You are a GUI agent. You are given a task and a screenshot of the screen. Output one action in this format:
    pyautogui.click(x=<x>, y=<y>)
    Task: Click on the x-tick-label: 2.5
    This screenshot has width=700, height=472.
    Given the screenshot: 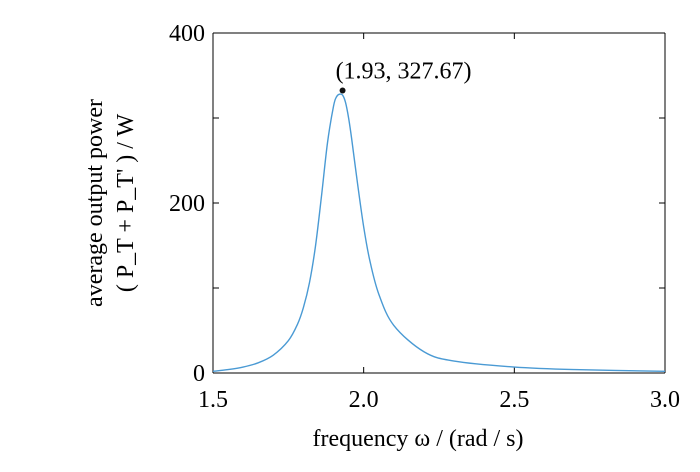 What is the action you would take?
    pyautogui.click(x=514, y=400)
    